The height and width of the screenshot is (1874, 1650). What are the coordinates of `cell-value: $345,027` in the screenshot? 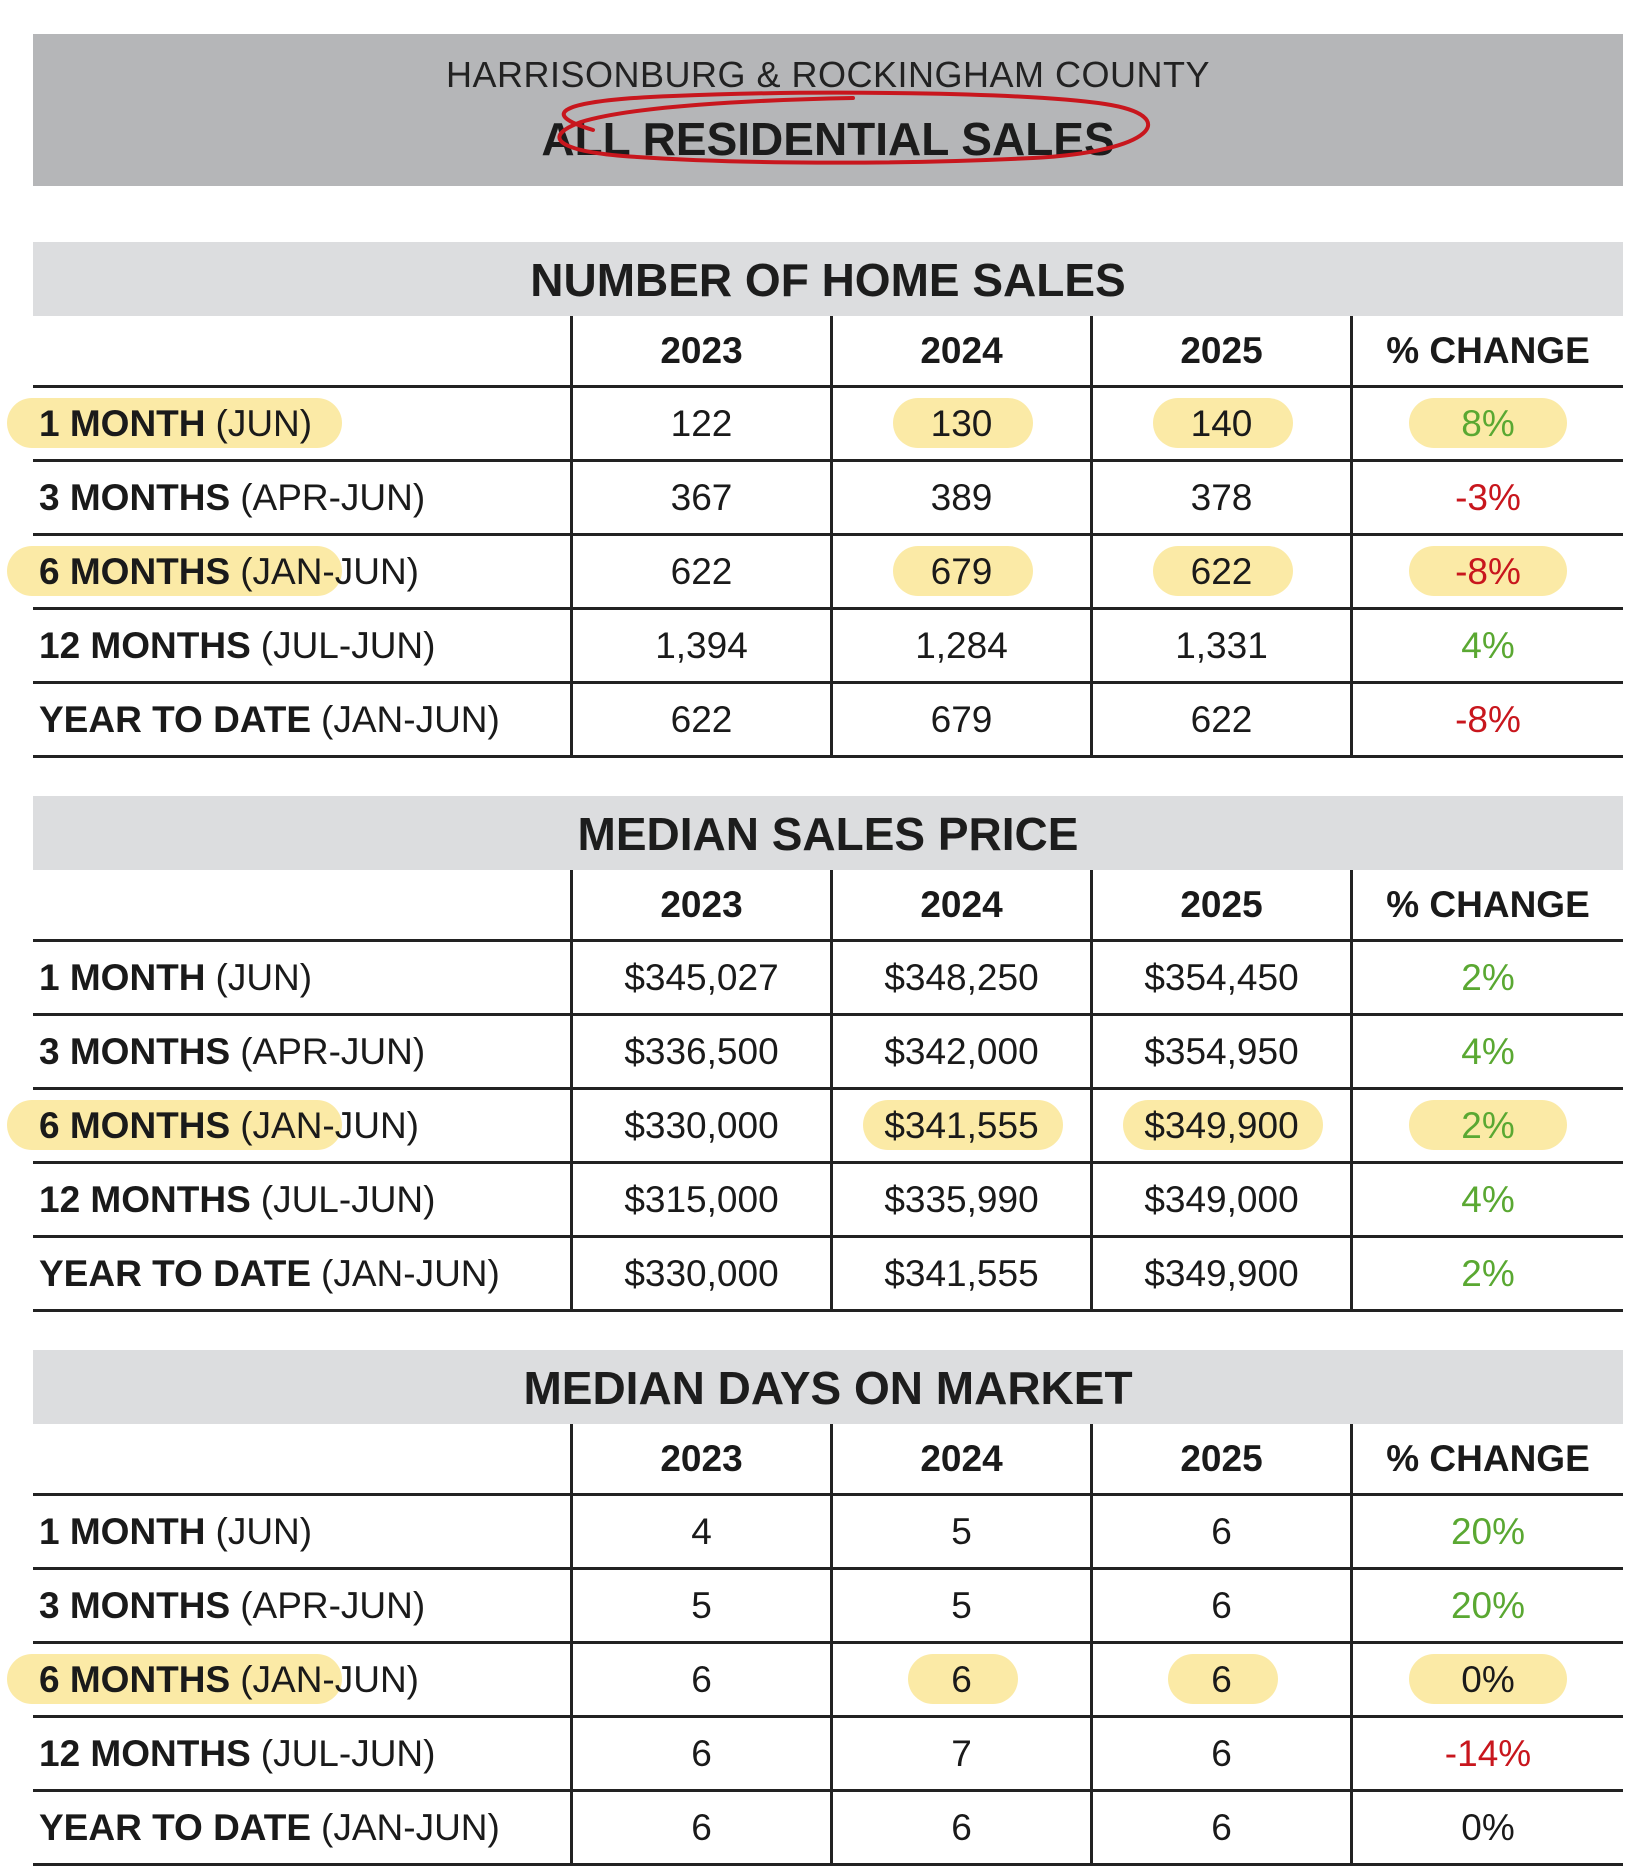 It's located at (701, 977).